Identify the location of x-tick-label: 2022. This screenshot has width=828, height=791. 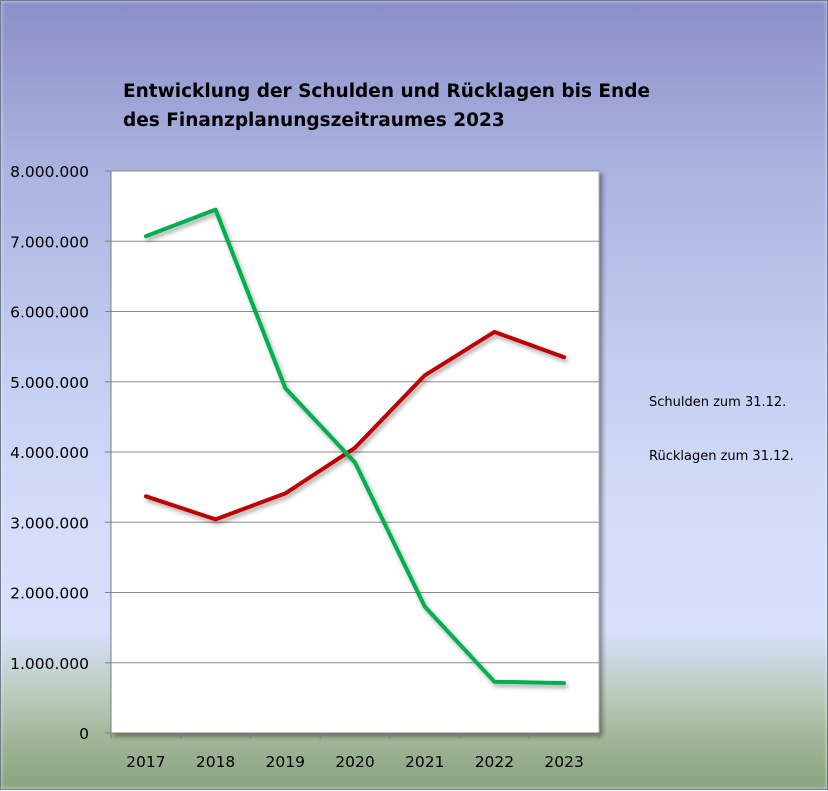
(494, 762).